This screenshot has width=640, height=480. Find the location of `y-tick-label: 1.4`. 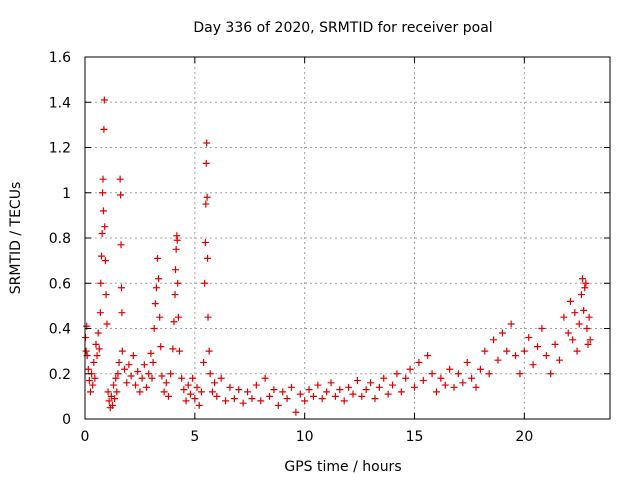

y-tick-label: 1.4 is located at coordinates (60, 103).